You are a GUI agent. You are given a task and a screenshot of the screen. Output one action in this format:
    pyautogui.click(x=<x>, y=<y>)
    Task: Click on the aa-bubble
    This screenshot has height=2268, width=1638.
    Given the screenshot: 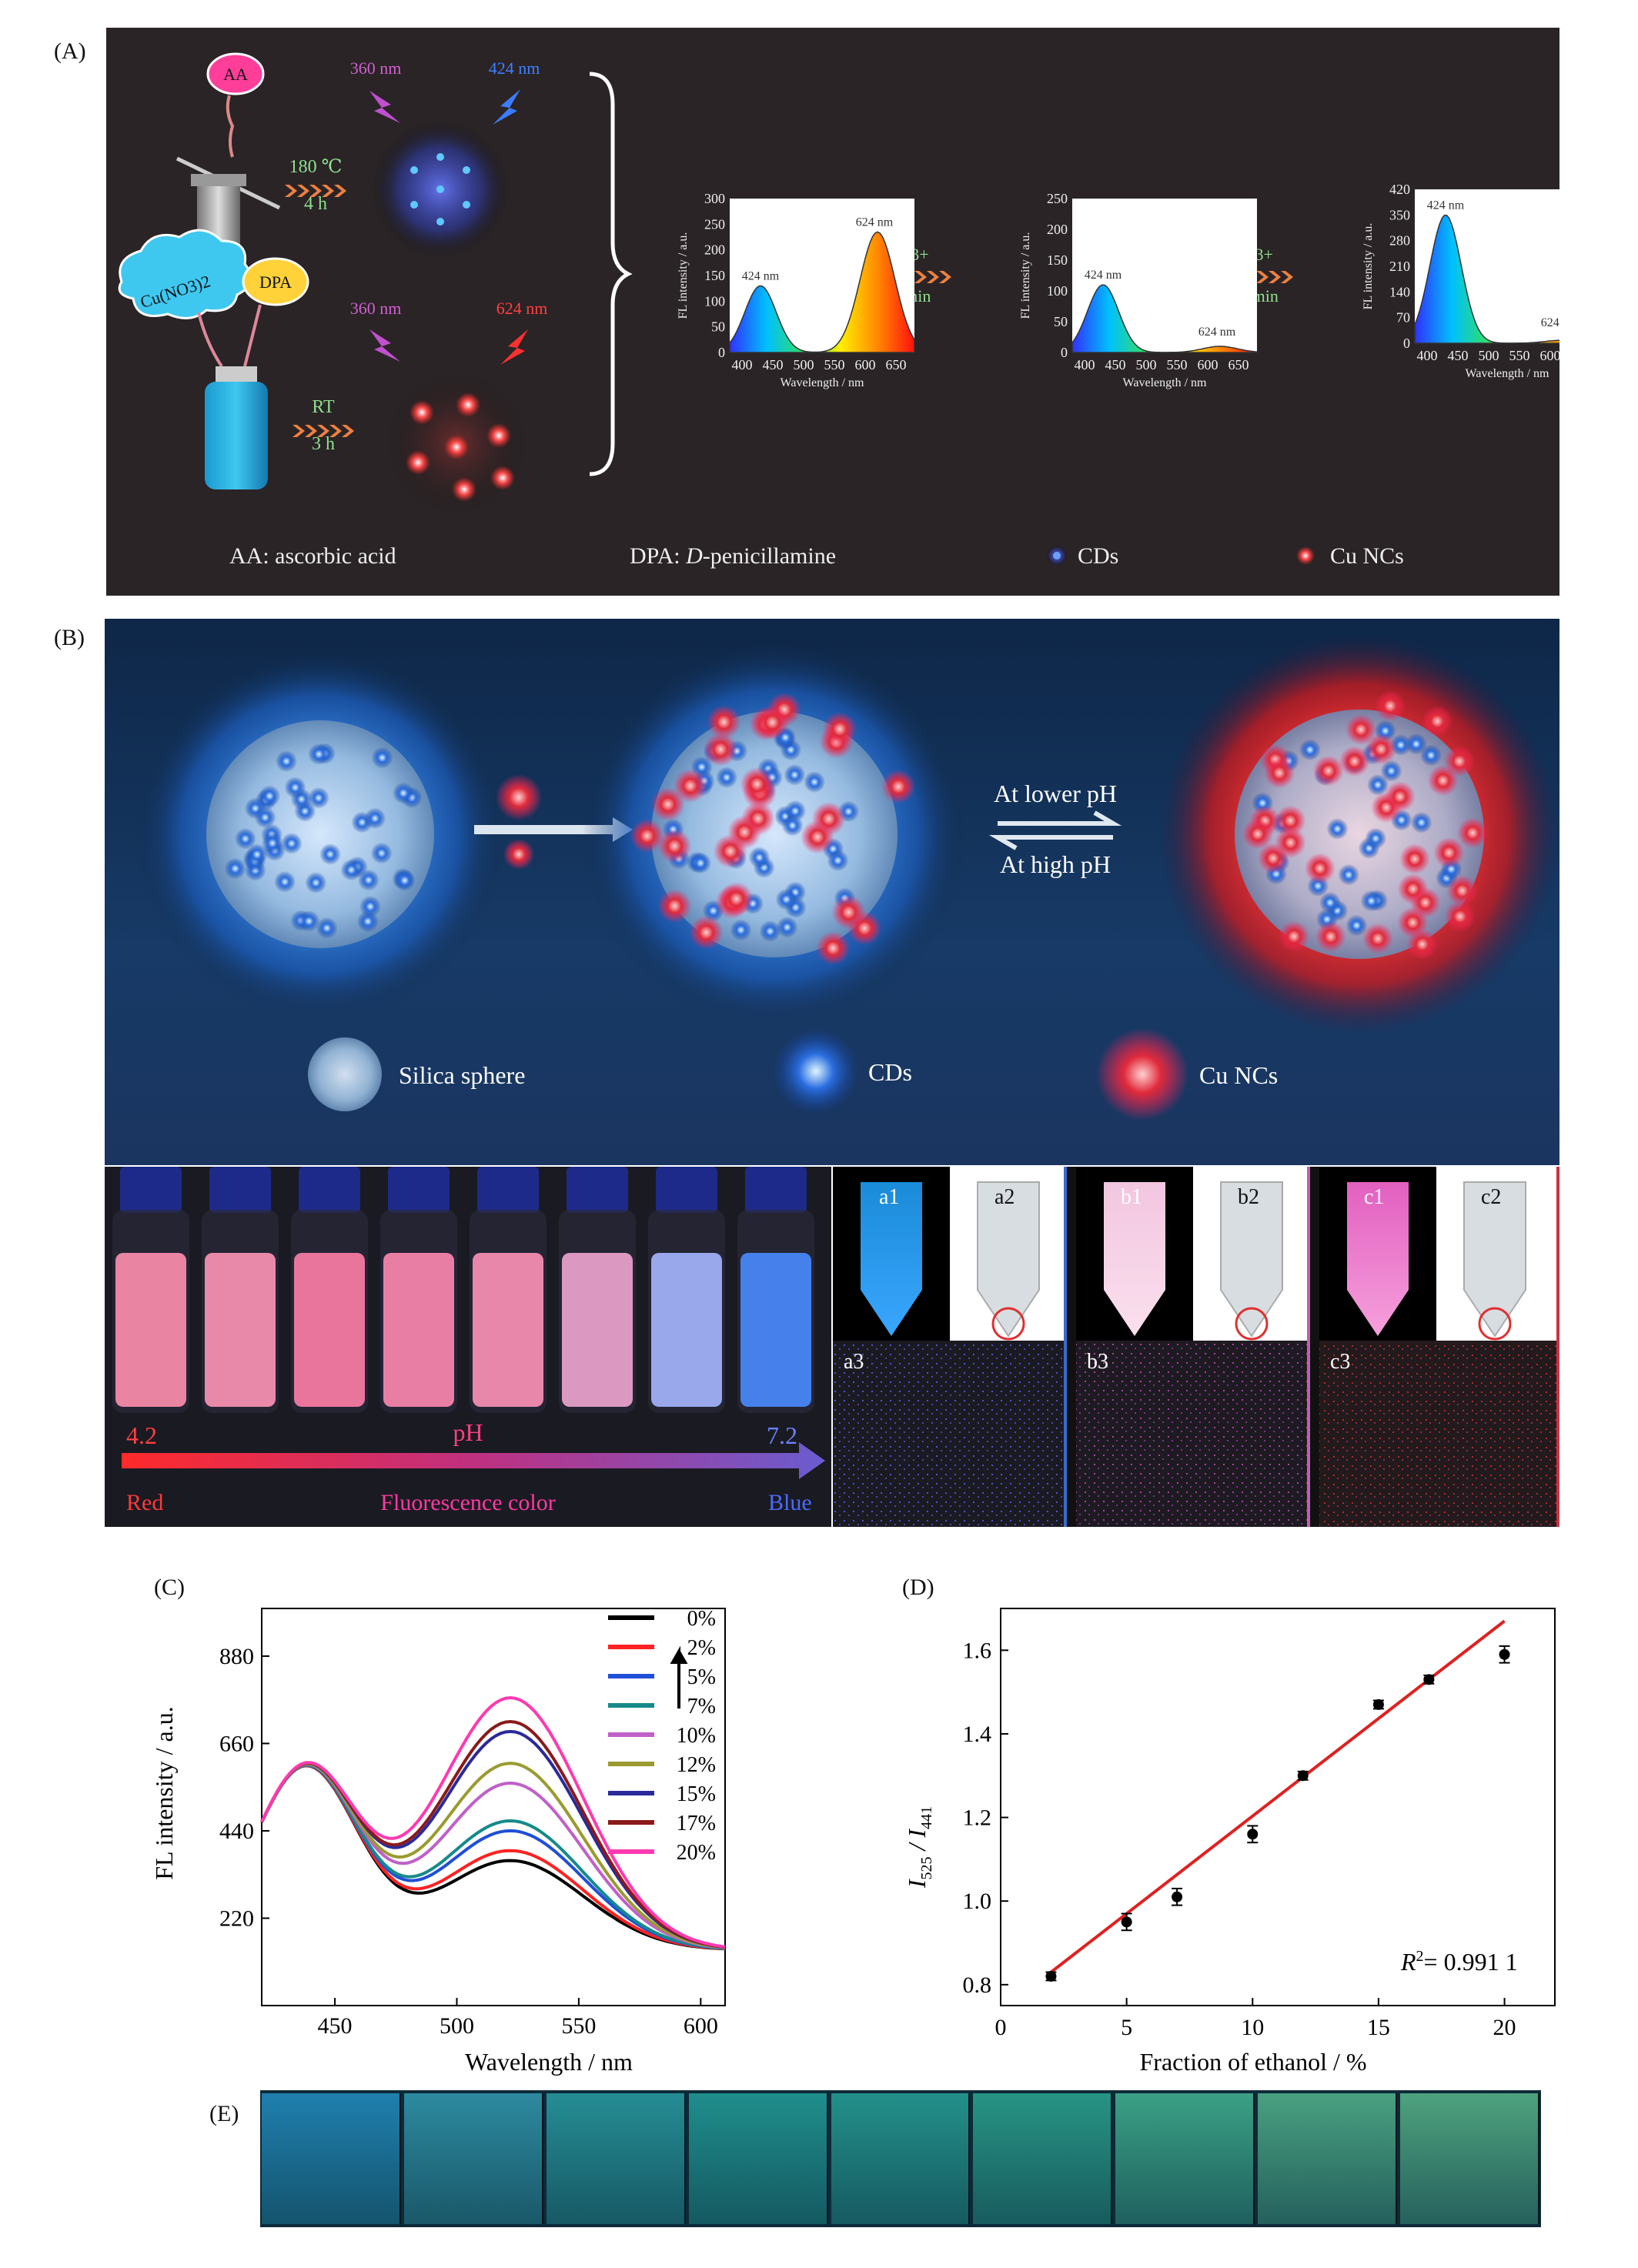 What is the action you would take?
    pyautogui.click(x=235, y=73)
    